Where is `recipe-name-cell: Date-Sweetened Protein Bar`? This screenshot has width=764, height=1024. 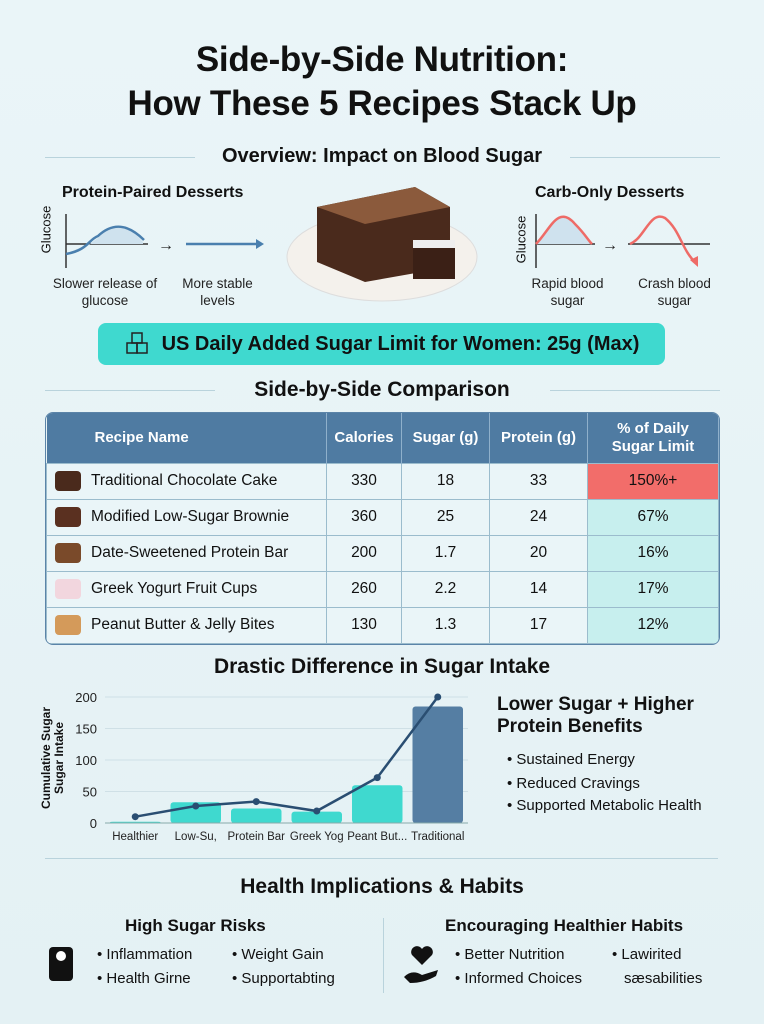 recipe-name-cell: Date-Sweetened Protein Bar is located at coordinates (186, 553).